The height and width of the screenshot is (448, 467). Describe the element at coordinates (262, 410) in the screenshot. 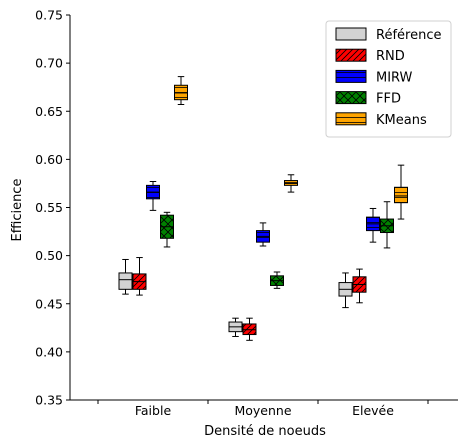

I see `x-tick-label: Moyenne` at that location.